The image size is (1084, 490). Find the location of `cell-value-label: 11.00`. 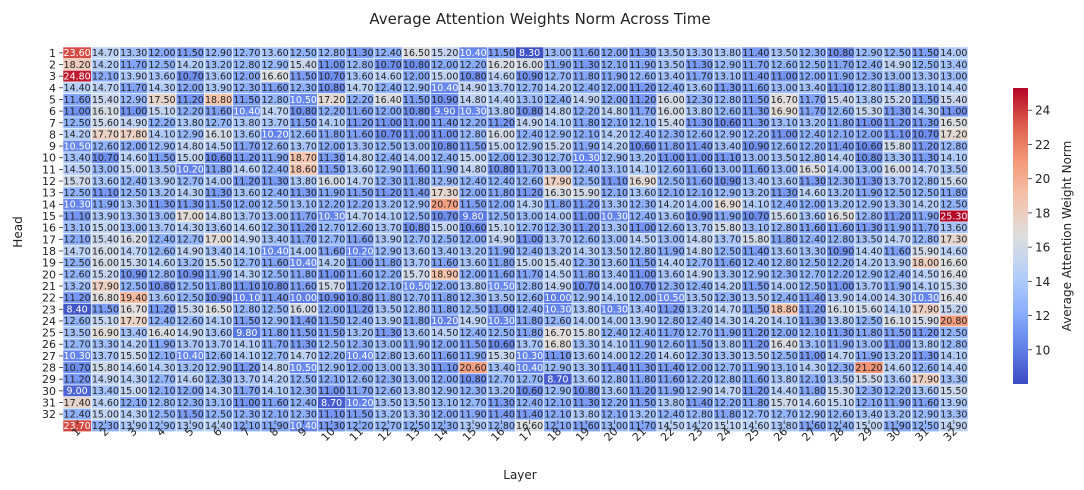

cell-value-label: 11.00 is located at coordinates (388, 123).